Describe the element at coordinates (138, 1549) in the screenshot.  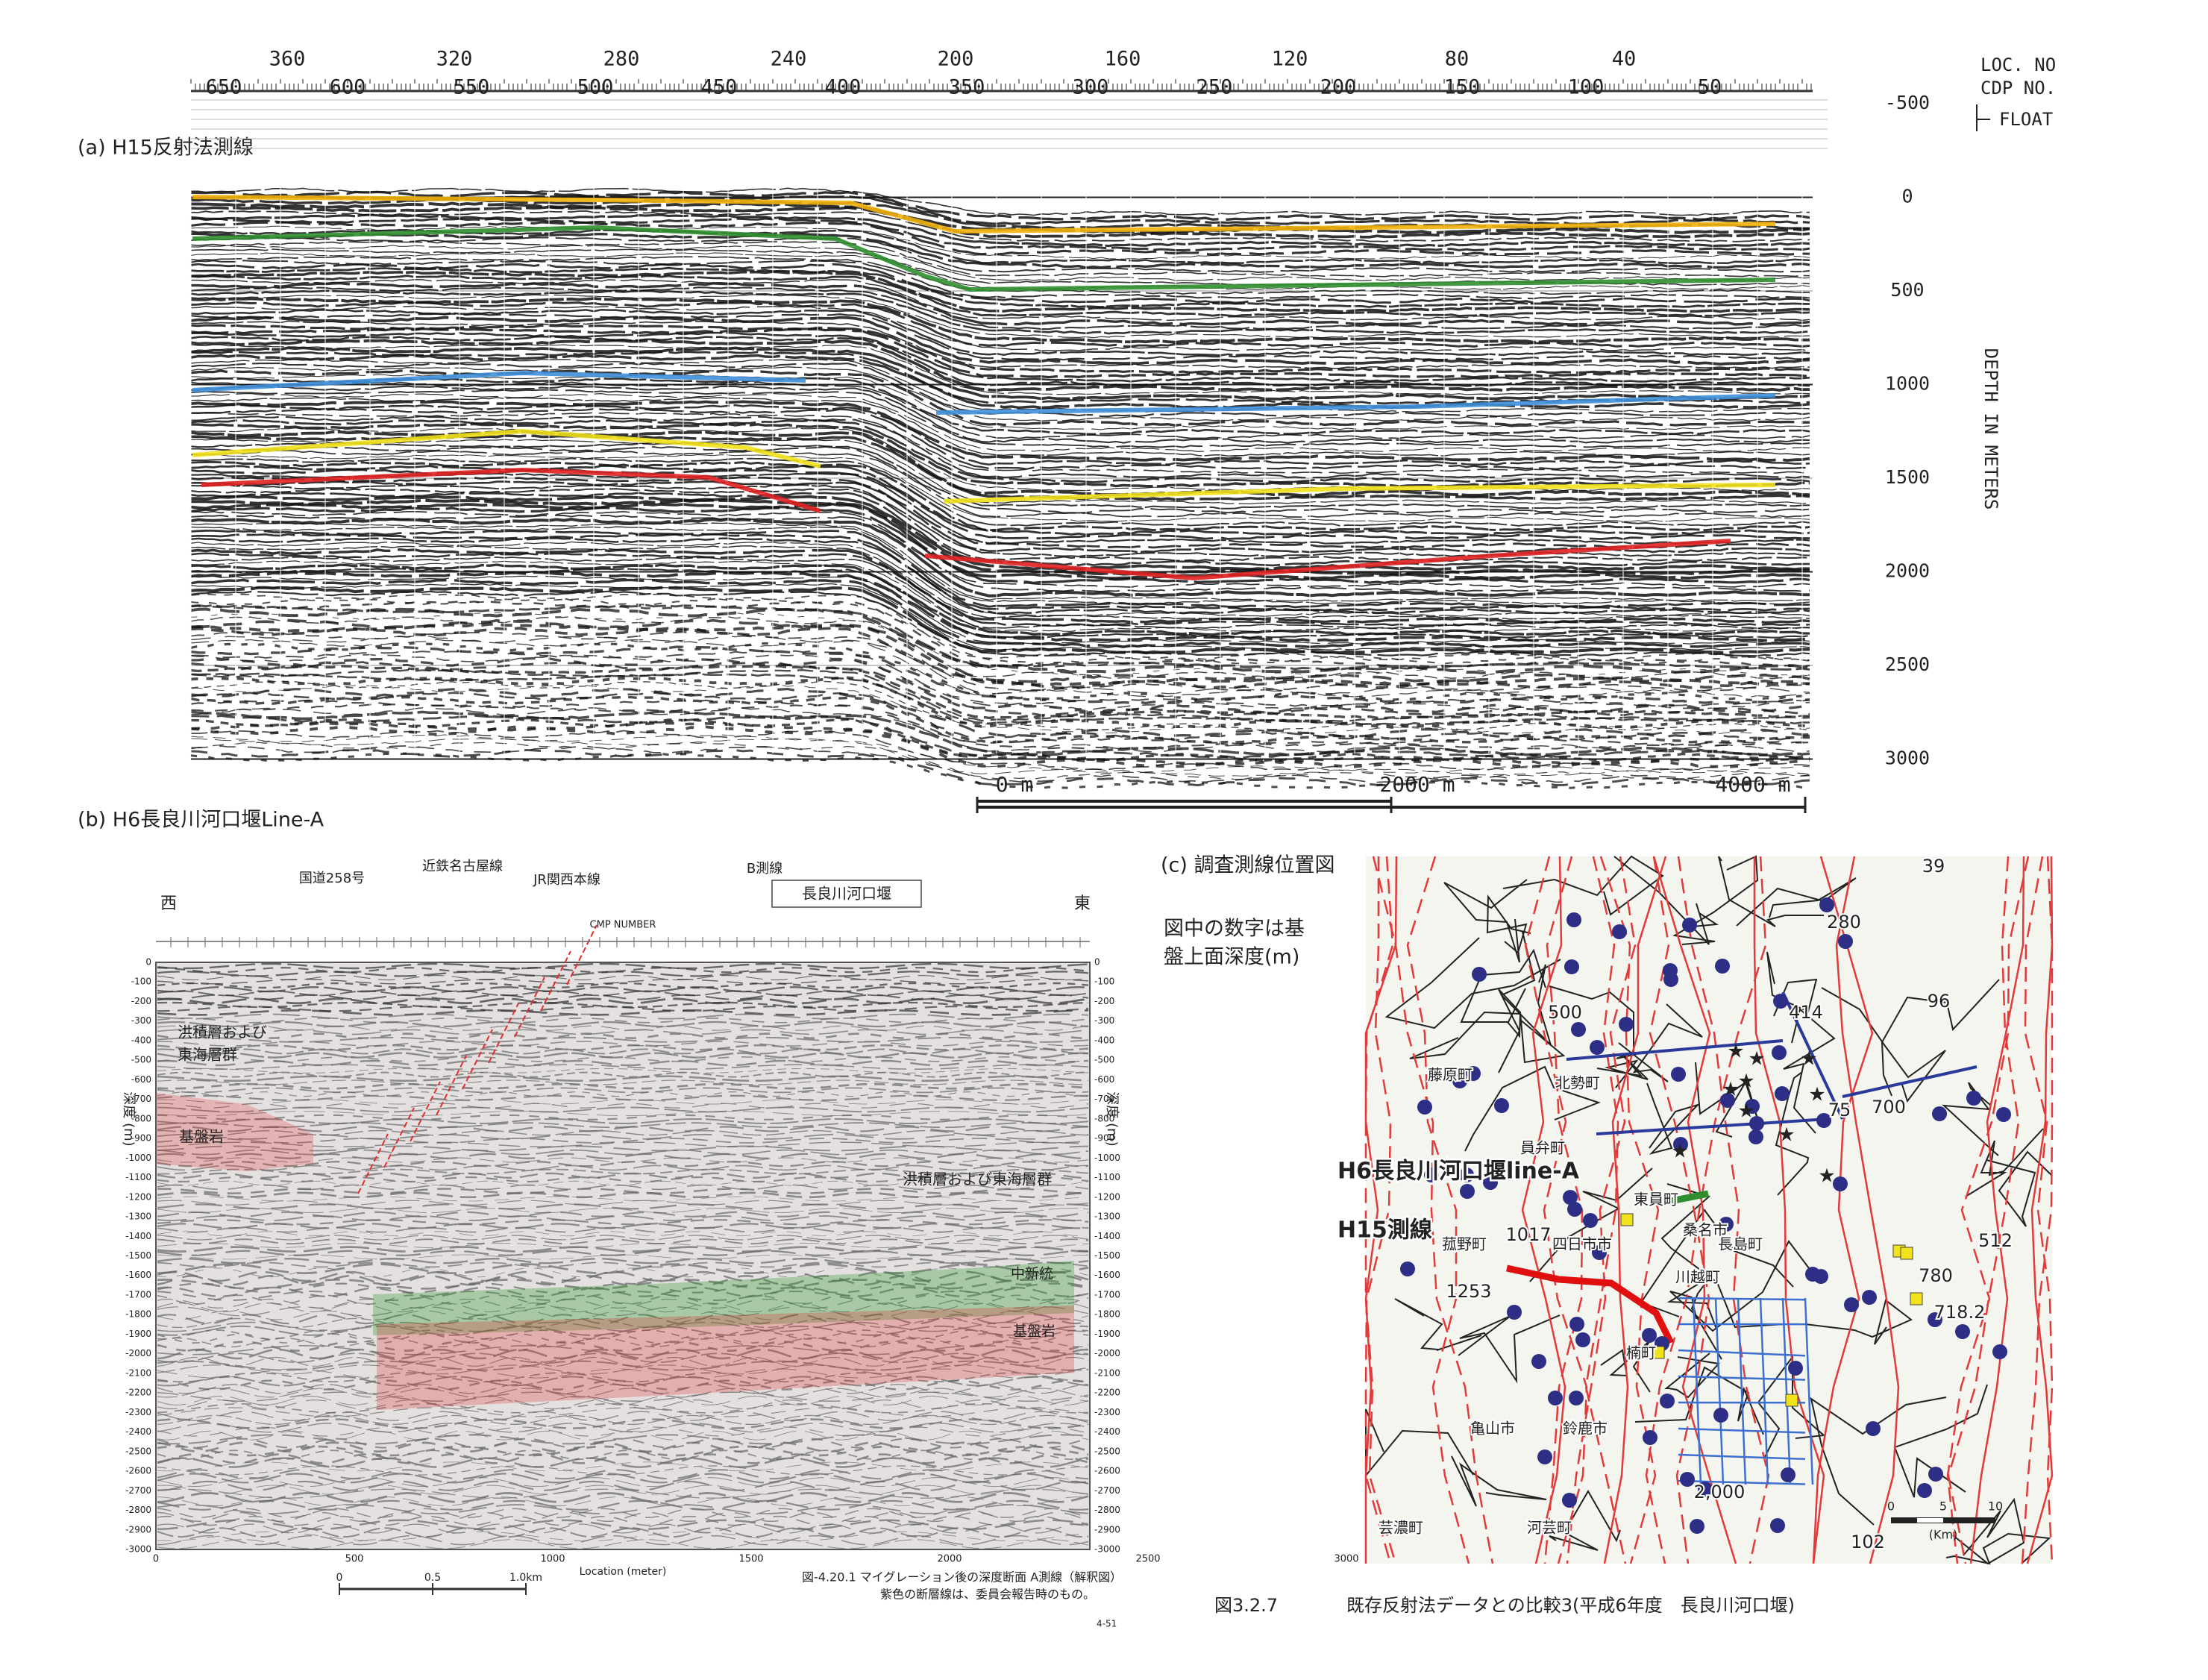
I see `depth-tick: -3000` at that location.